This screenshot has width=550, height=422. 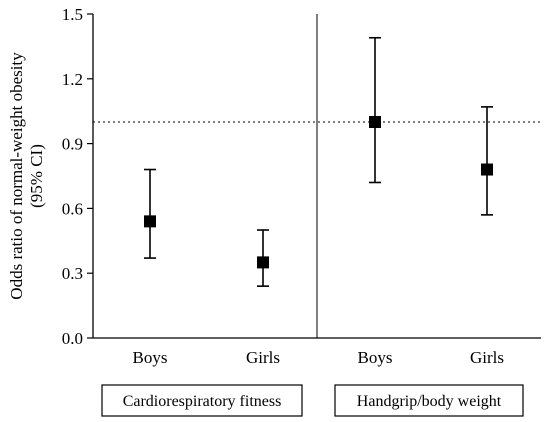 What do you see at coordinates (36, 176) in the screenshot?
I see `y-axis-label-line: (95% CI)` at bounding box center [36, 176].